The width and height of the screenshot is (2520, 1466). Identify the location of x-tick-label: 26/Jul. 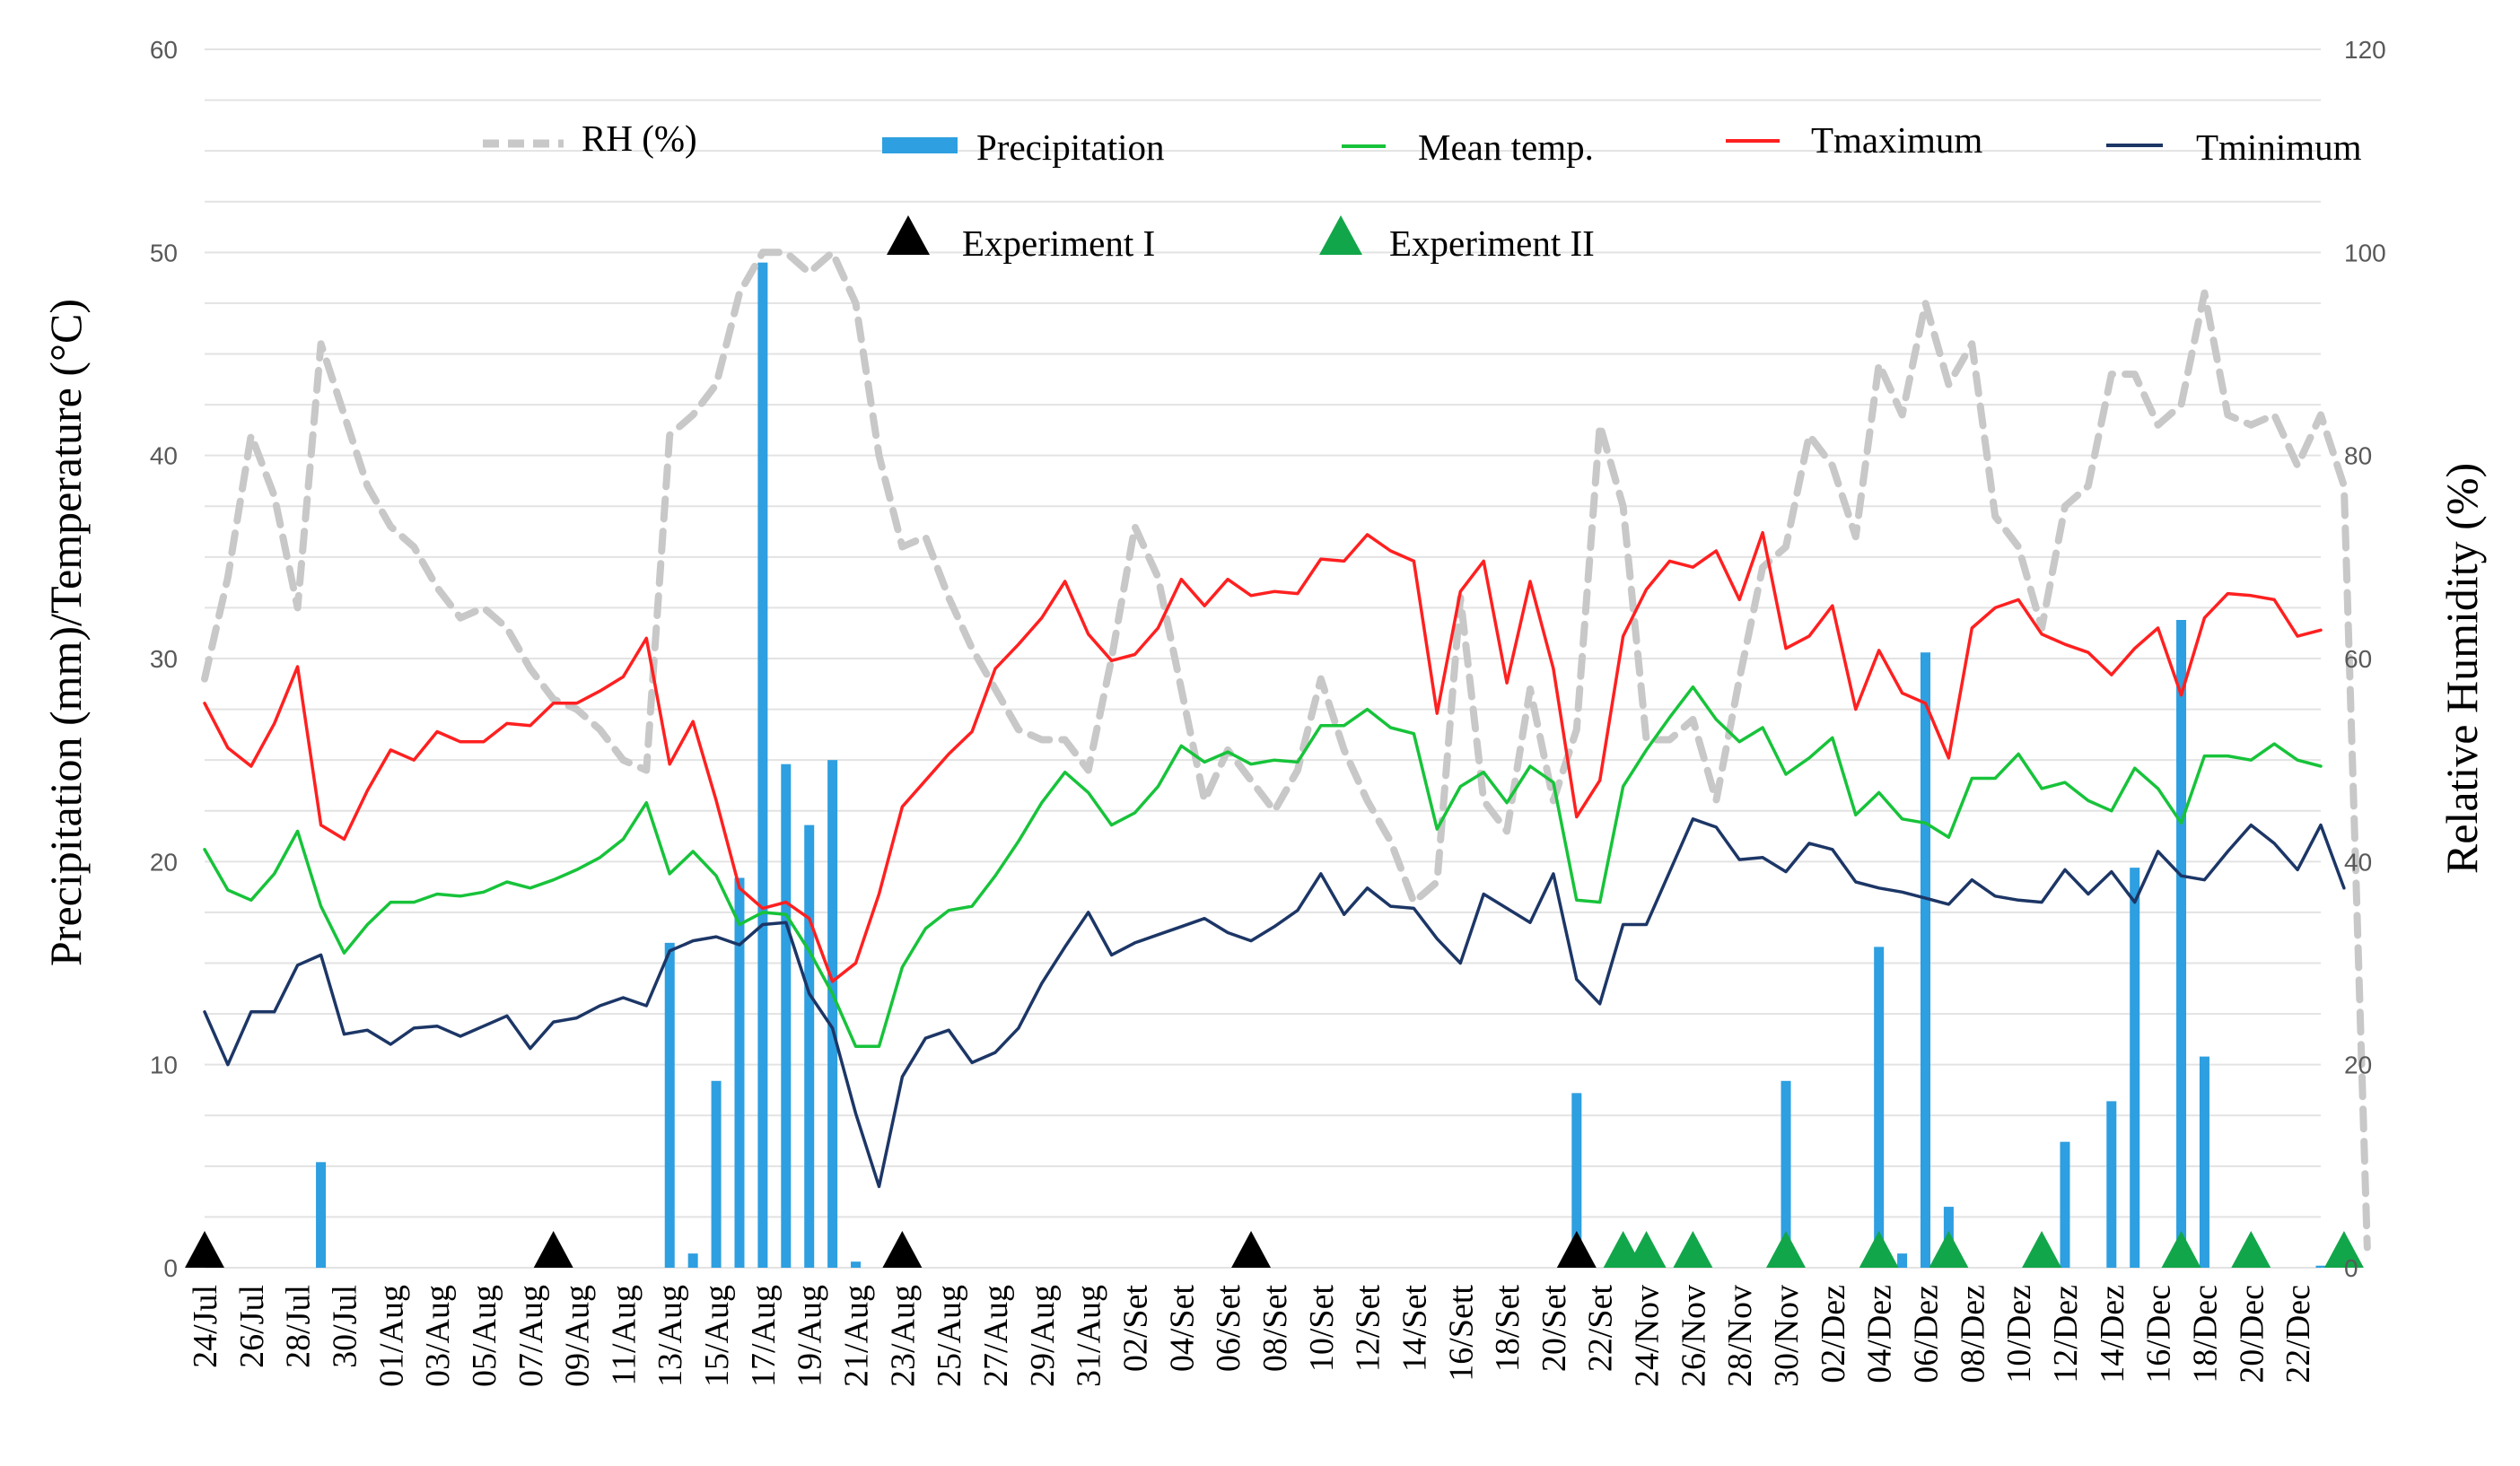
(252, 1326).